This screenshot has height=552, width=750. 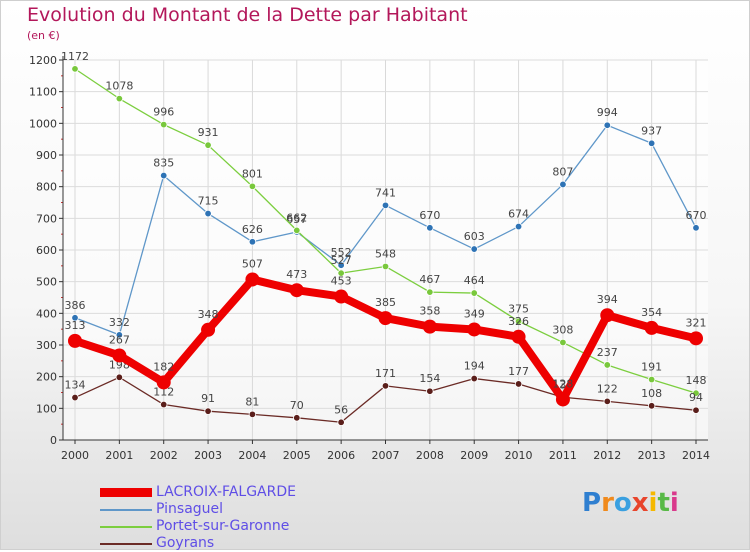 What do you see at coordinates (429, 378) in the screenshot?
I see `data-label: 154` at bounding box center [429, 378].